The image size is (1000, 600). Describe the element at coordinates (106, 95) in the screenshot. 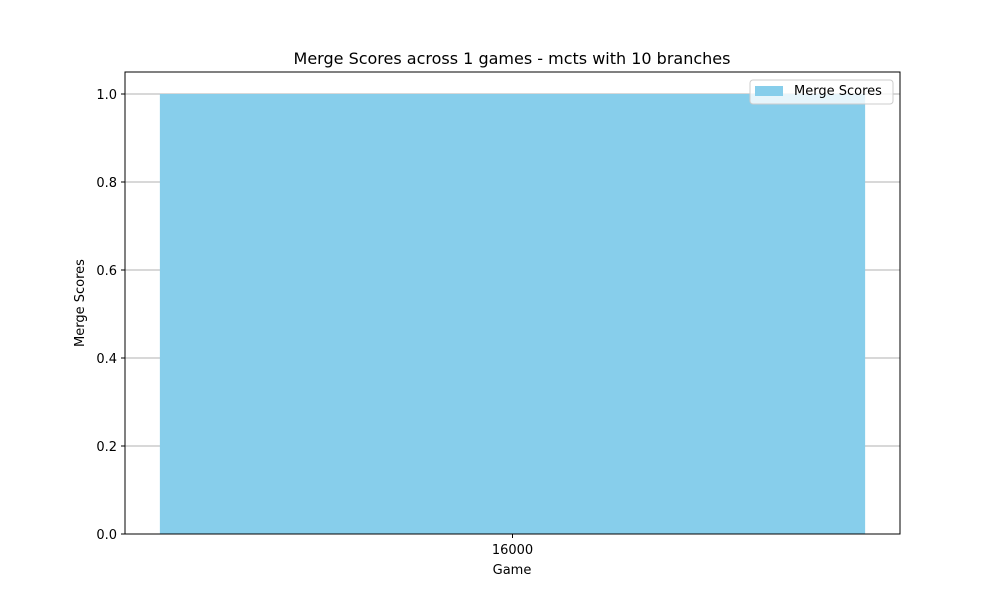

I see `y-tick-label: 1.0` at that location.